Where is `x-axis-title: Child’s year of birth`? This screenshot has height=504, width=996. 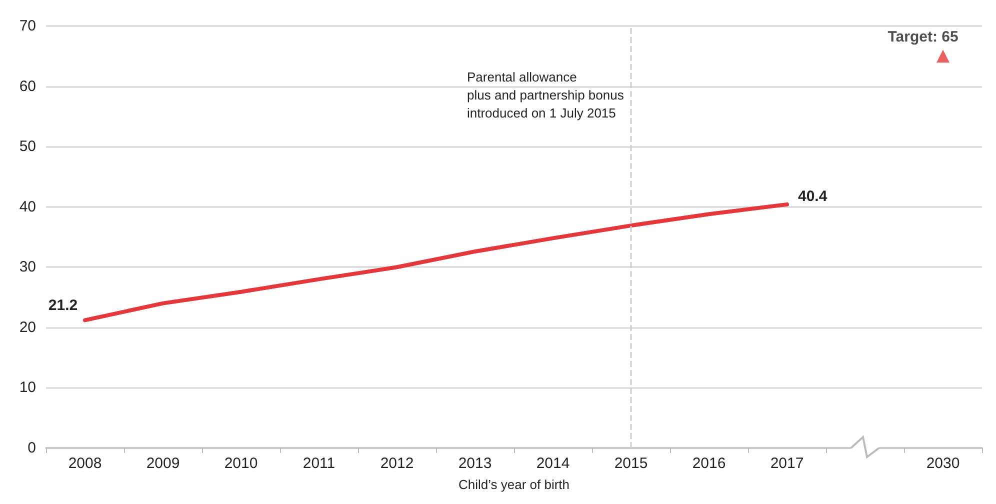 x-axis-title: Child’s year of birth is located at coordinates (514, 484).